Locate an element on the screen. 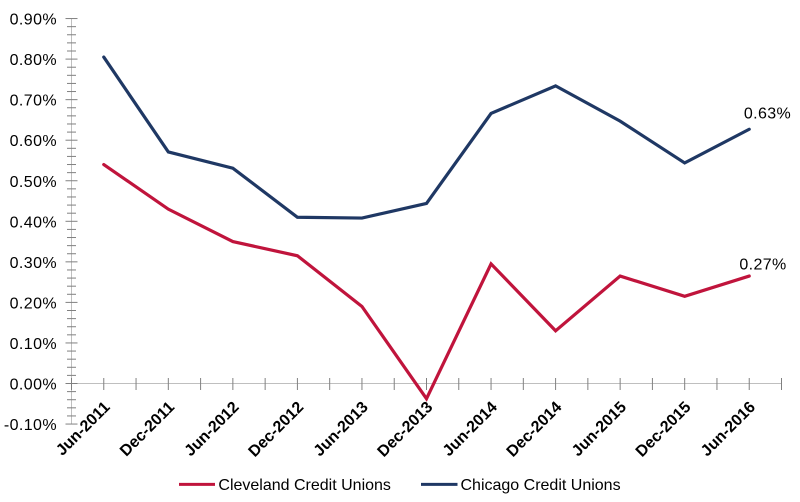 The height and width of the screenshot is (502, 800). svg-text: 0.20% is located at coordinates (33, 303).